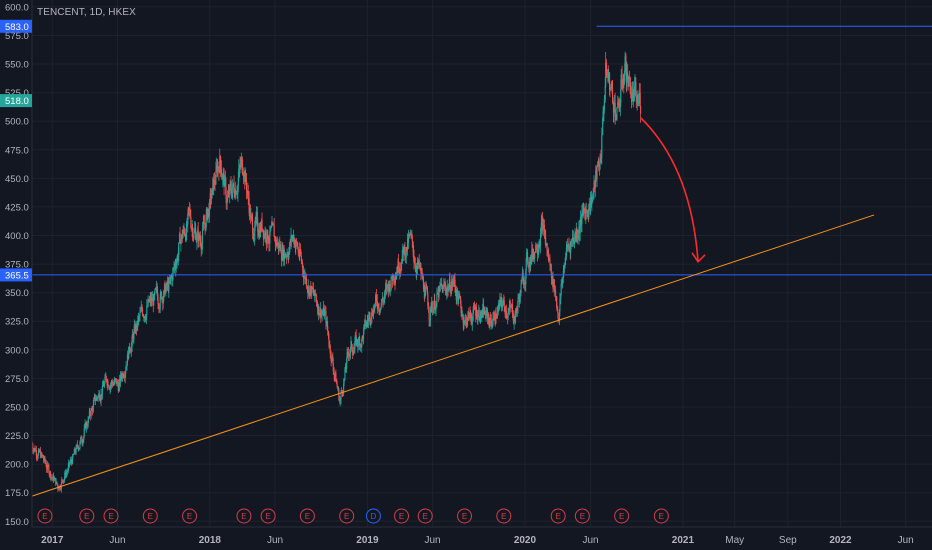 This screenshot has height=550, width=932. What do you see at coordinates (86, 516) in the screenshot?
I see `event-marker-label: E` at bounding box center [86, 516].